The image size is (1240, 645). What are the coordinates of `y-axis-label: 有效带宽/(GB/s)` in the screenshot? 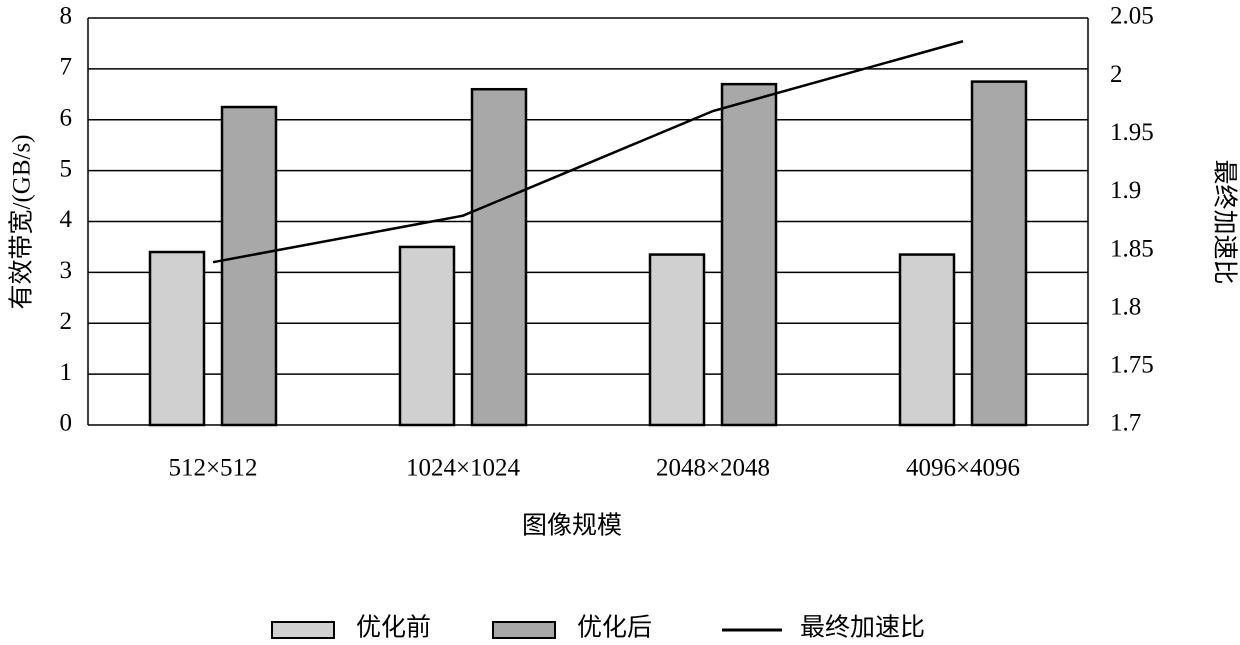 It's located at (22, 221).